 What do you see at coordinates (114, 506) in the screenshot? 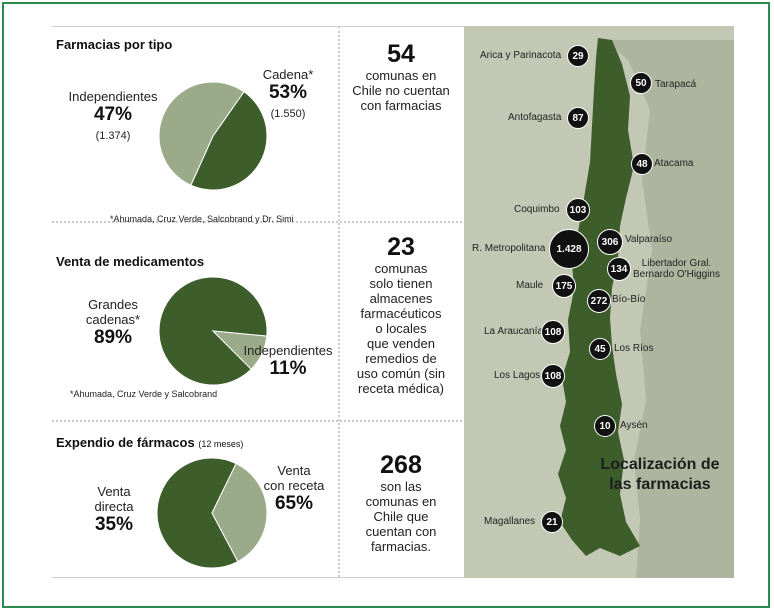
I see `slice-name-line2: directa` at bounding box center [114, 506].